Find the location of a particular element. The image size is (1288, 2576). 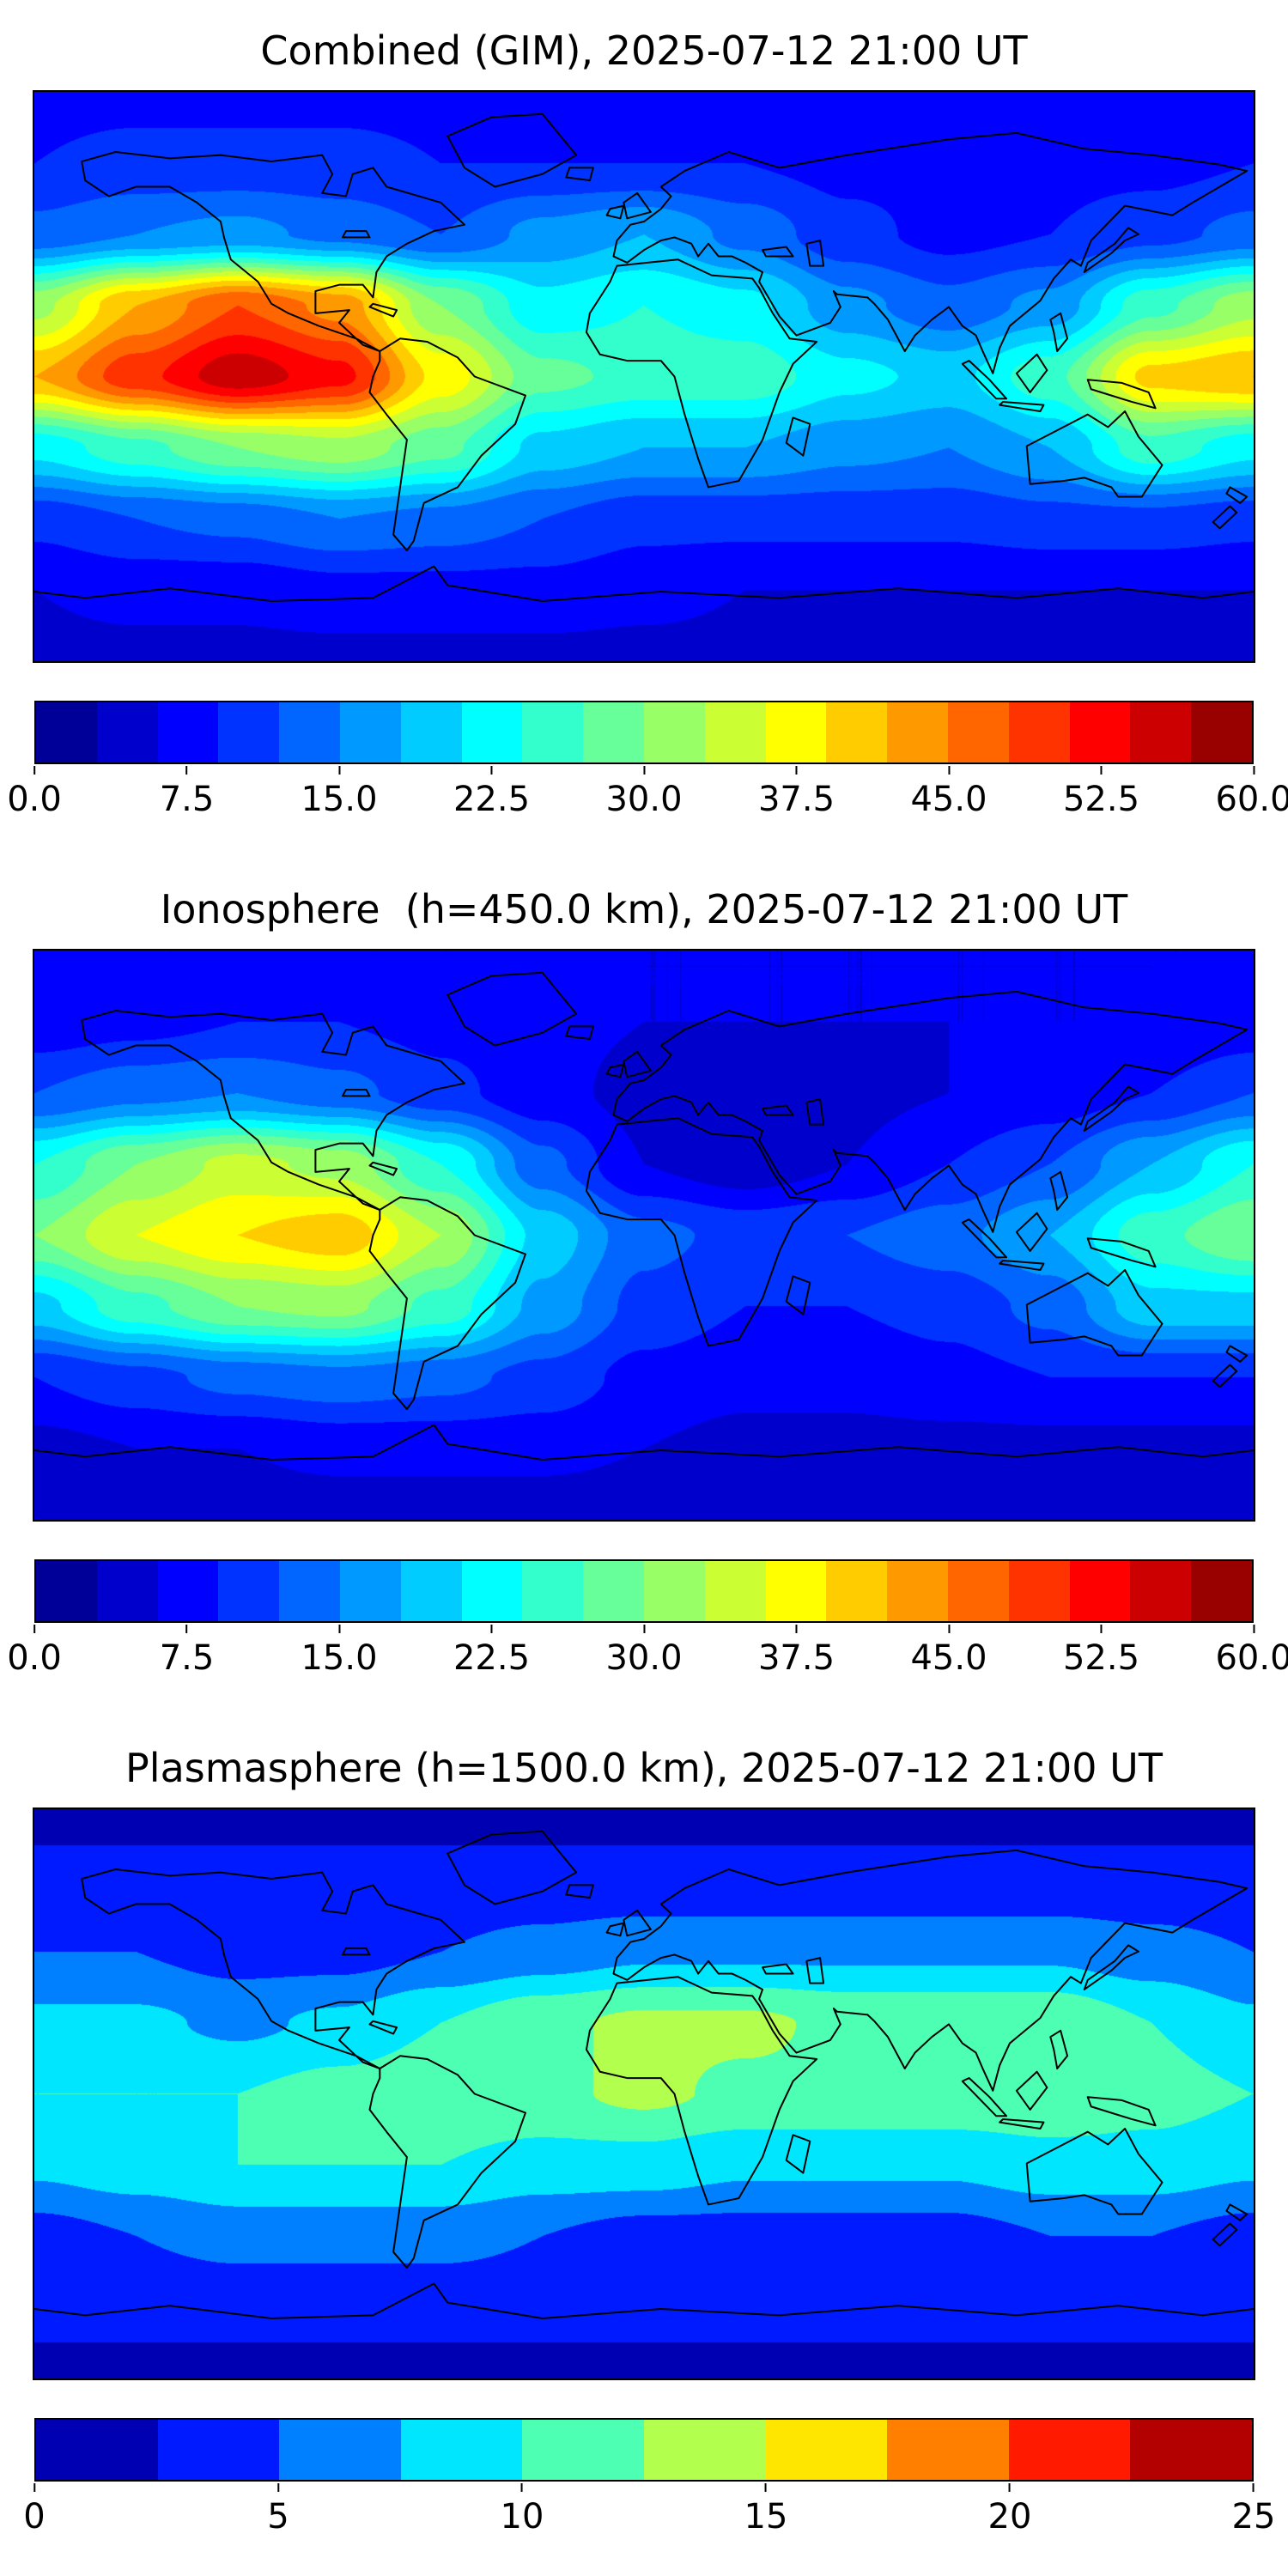

colorbar-tick-label: 0 is located at coordinates (34, 2510).